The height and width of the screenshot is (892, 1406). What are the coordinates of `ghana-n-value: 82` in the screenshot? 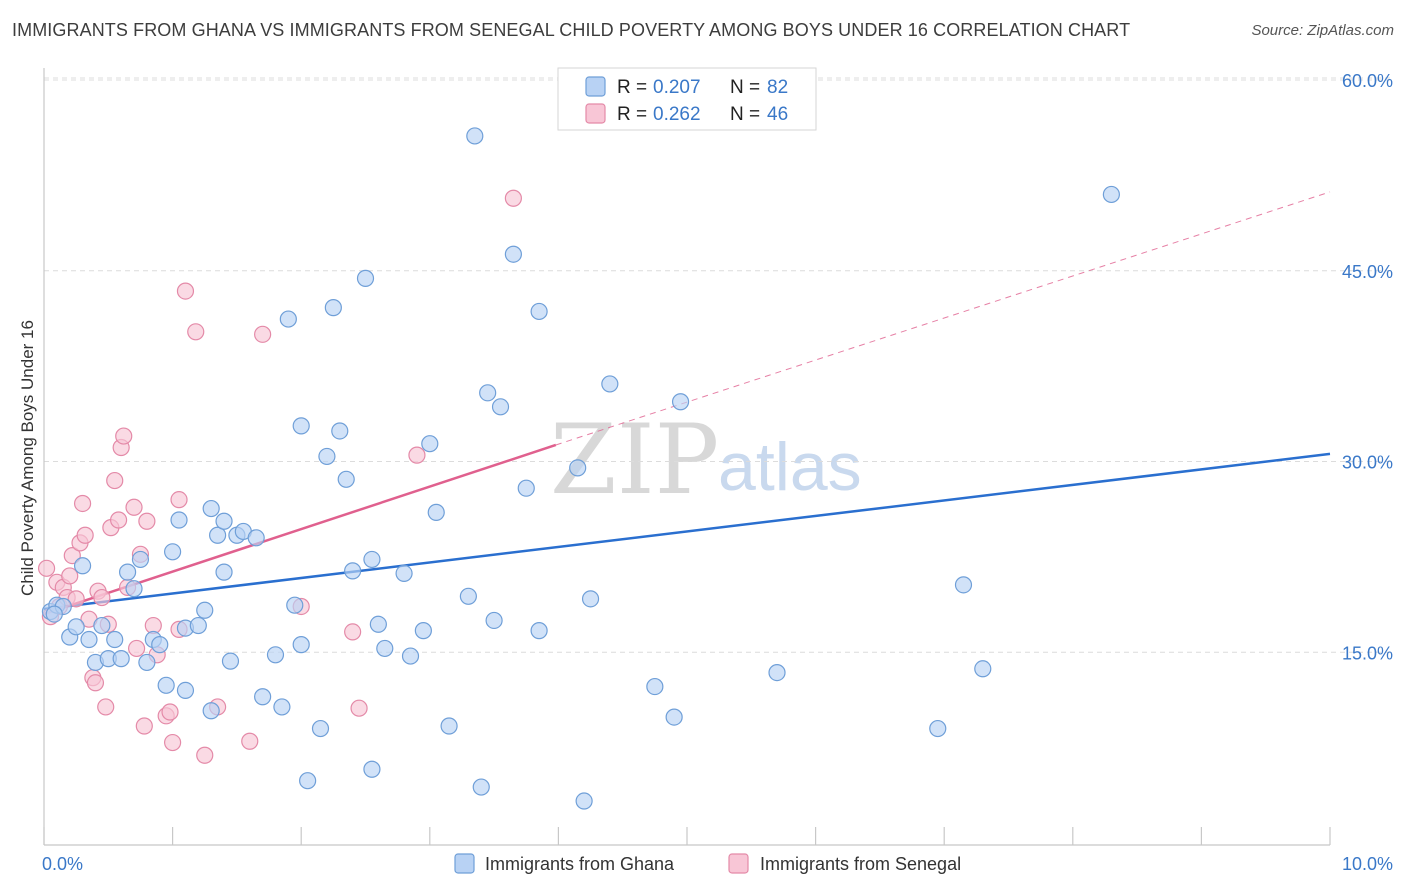 It's located at (777, 87).